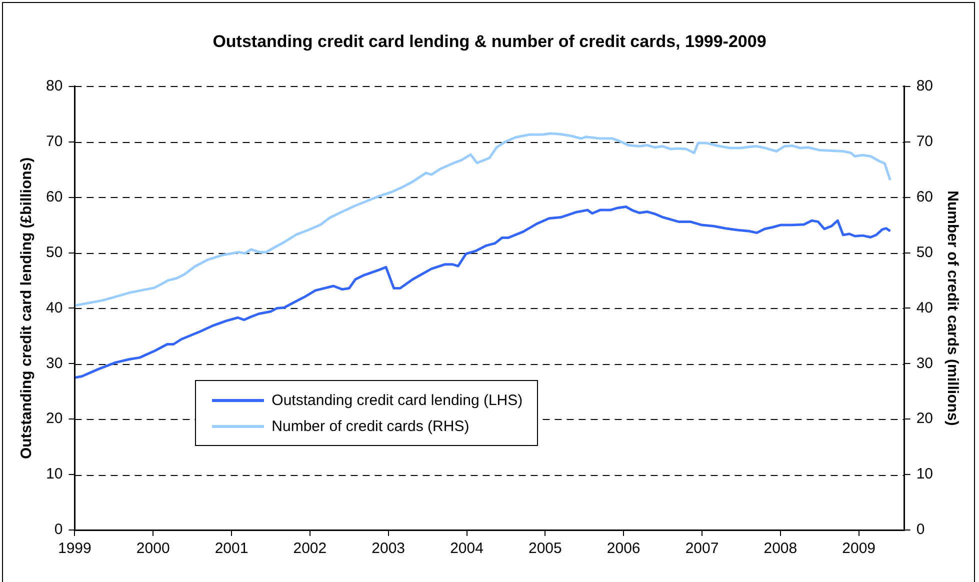 The image size is (979, 582). Describe the element at coordinates (925, 86) in the screenshot. I see `y2-tick-label: 80` at that location.